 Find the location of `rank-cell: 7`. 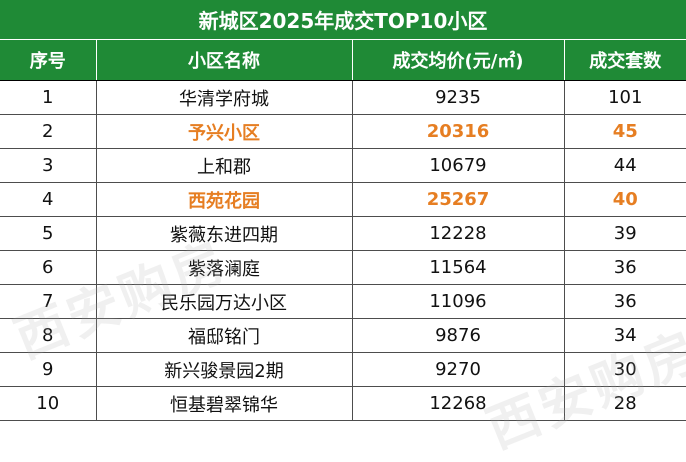

rank-cell: 7 is located at coordinates (48, 301).